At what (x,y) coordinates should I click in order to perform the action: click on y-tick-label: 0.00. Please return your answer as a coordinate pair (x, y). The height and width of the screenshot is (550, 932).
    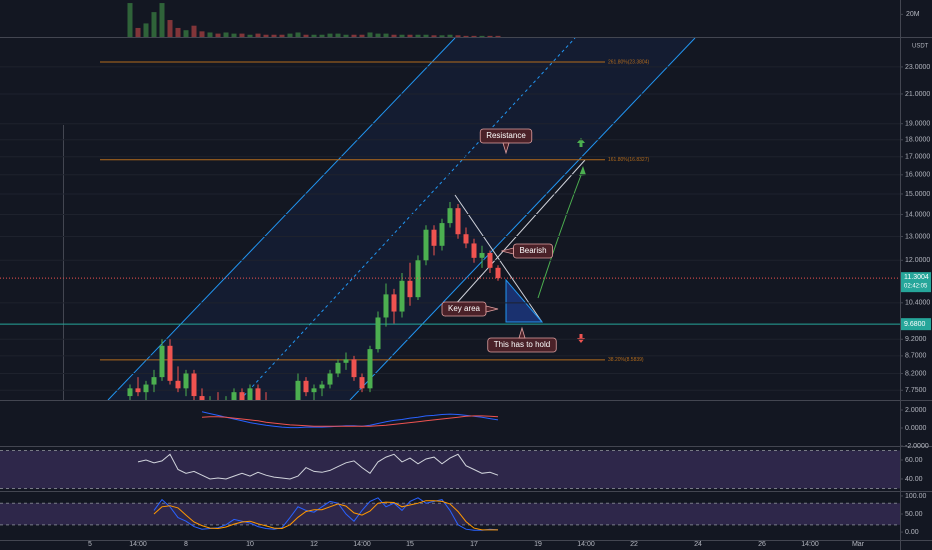
    Looking at the image, I should click on (912, 532).